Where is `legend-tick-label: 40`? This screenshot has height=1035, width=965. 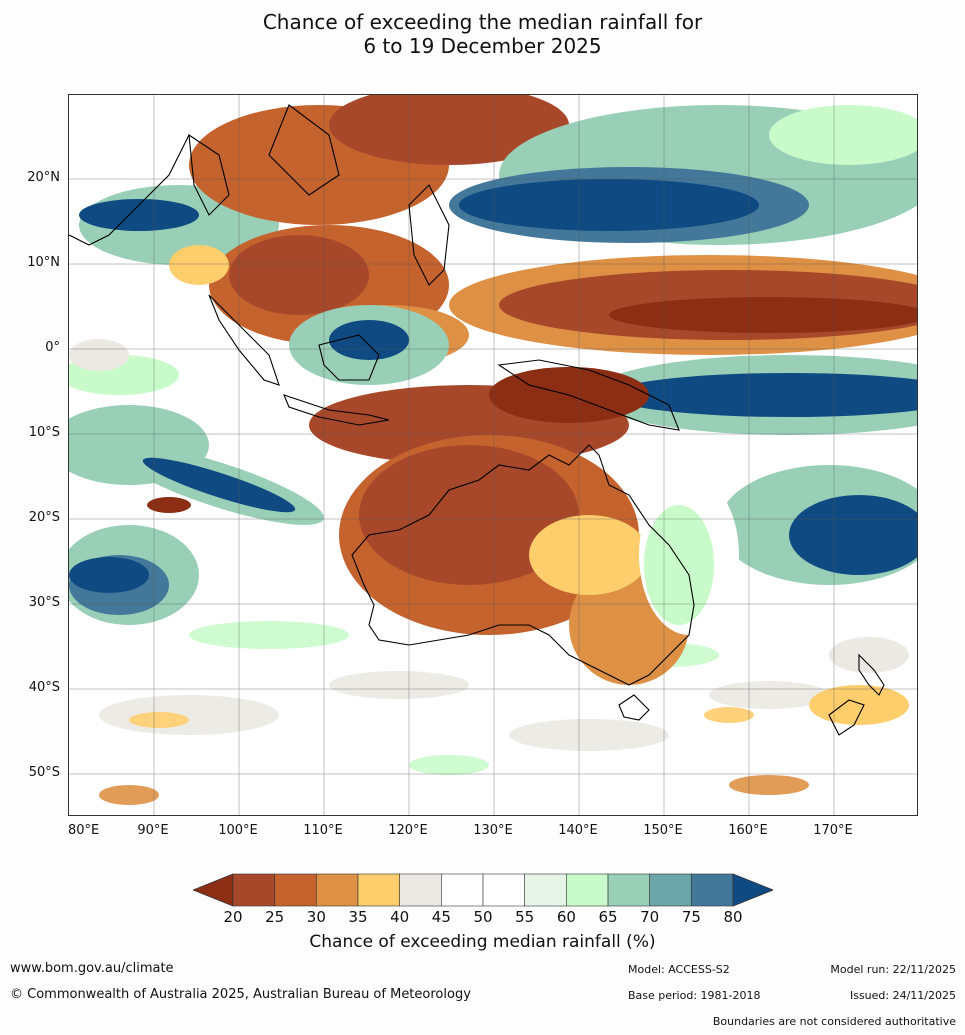
legend-tick-label: 40 is located at coordinates (400, 917).